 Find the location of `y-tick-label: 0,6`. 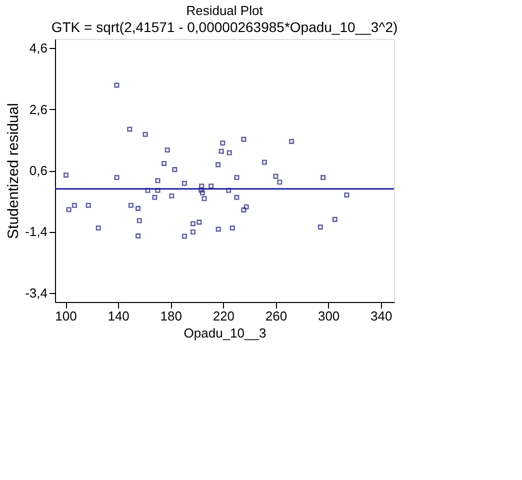

y-tick-label: 0,6 is located at coordinates (38, 170).